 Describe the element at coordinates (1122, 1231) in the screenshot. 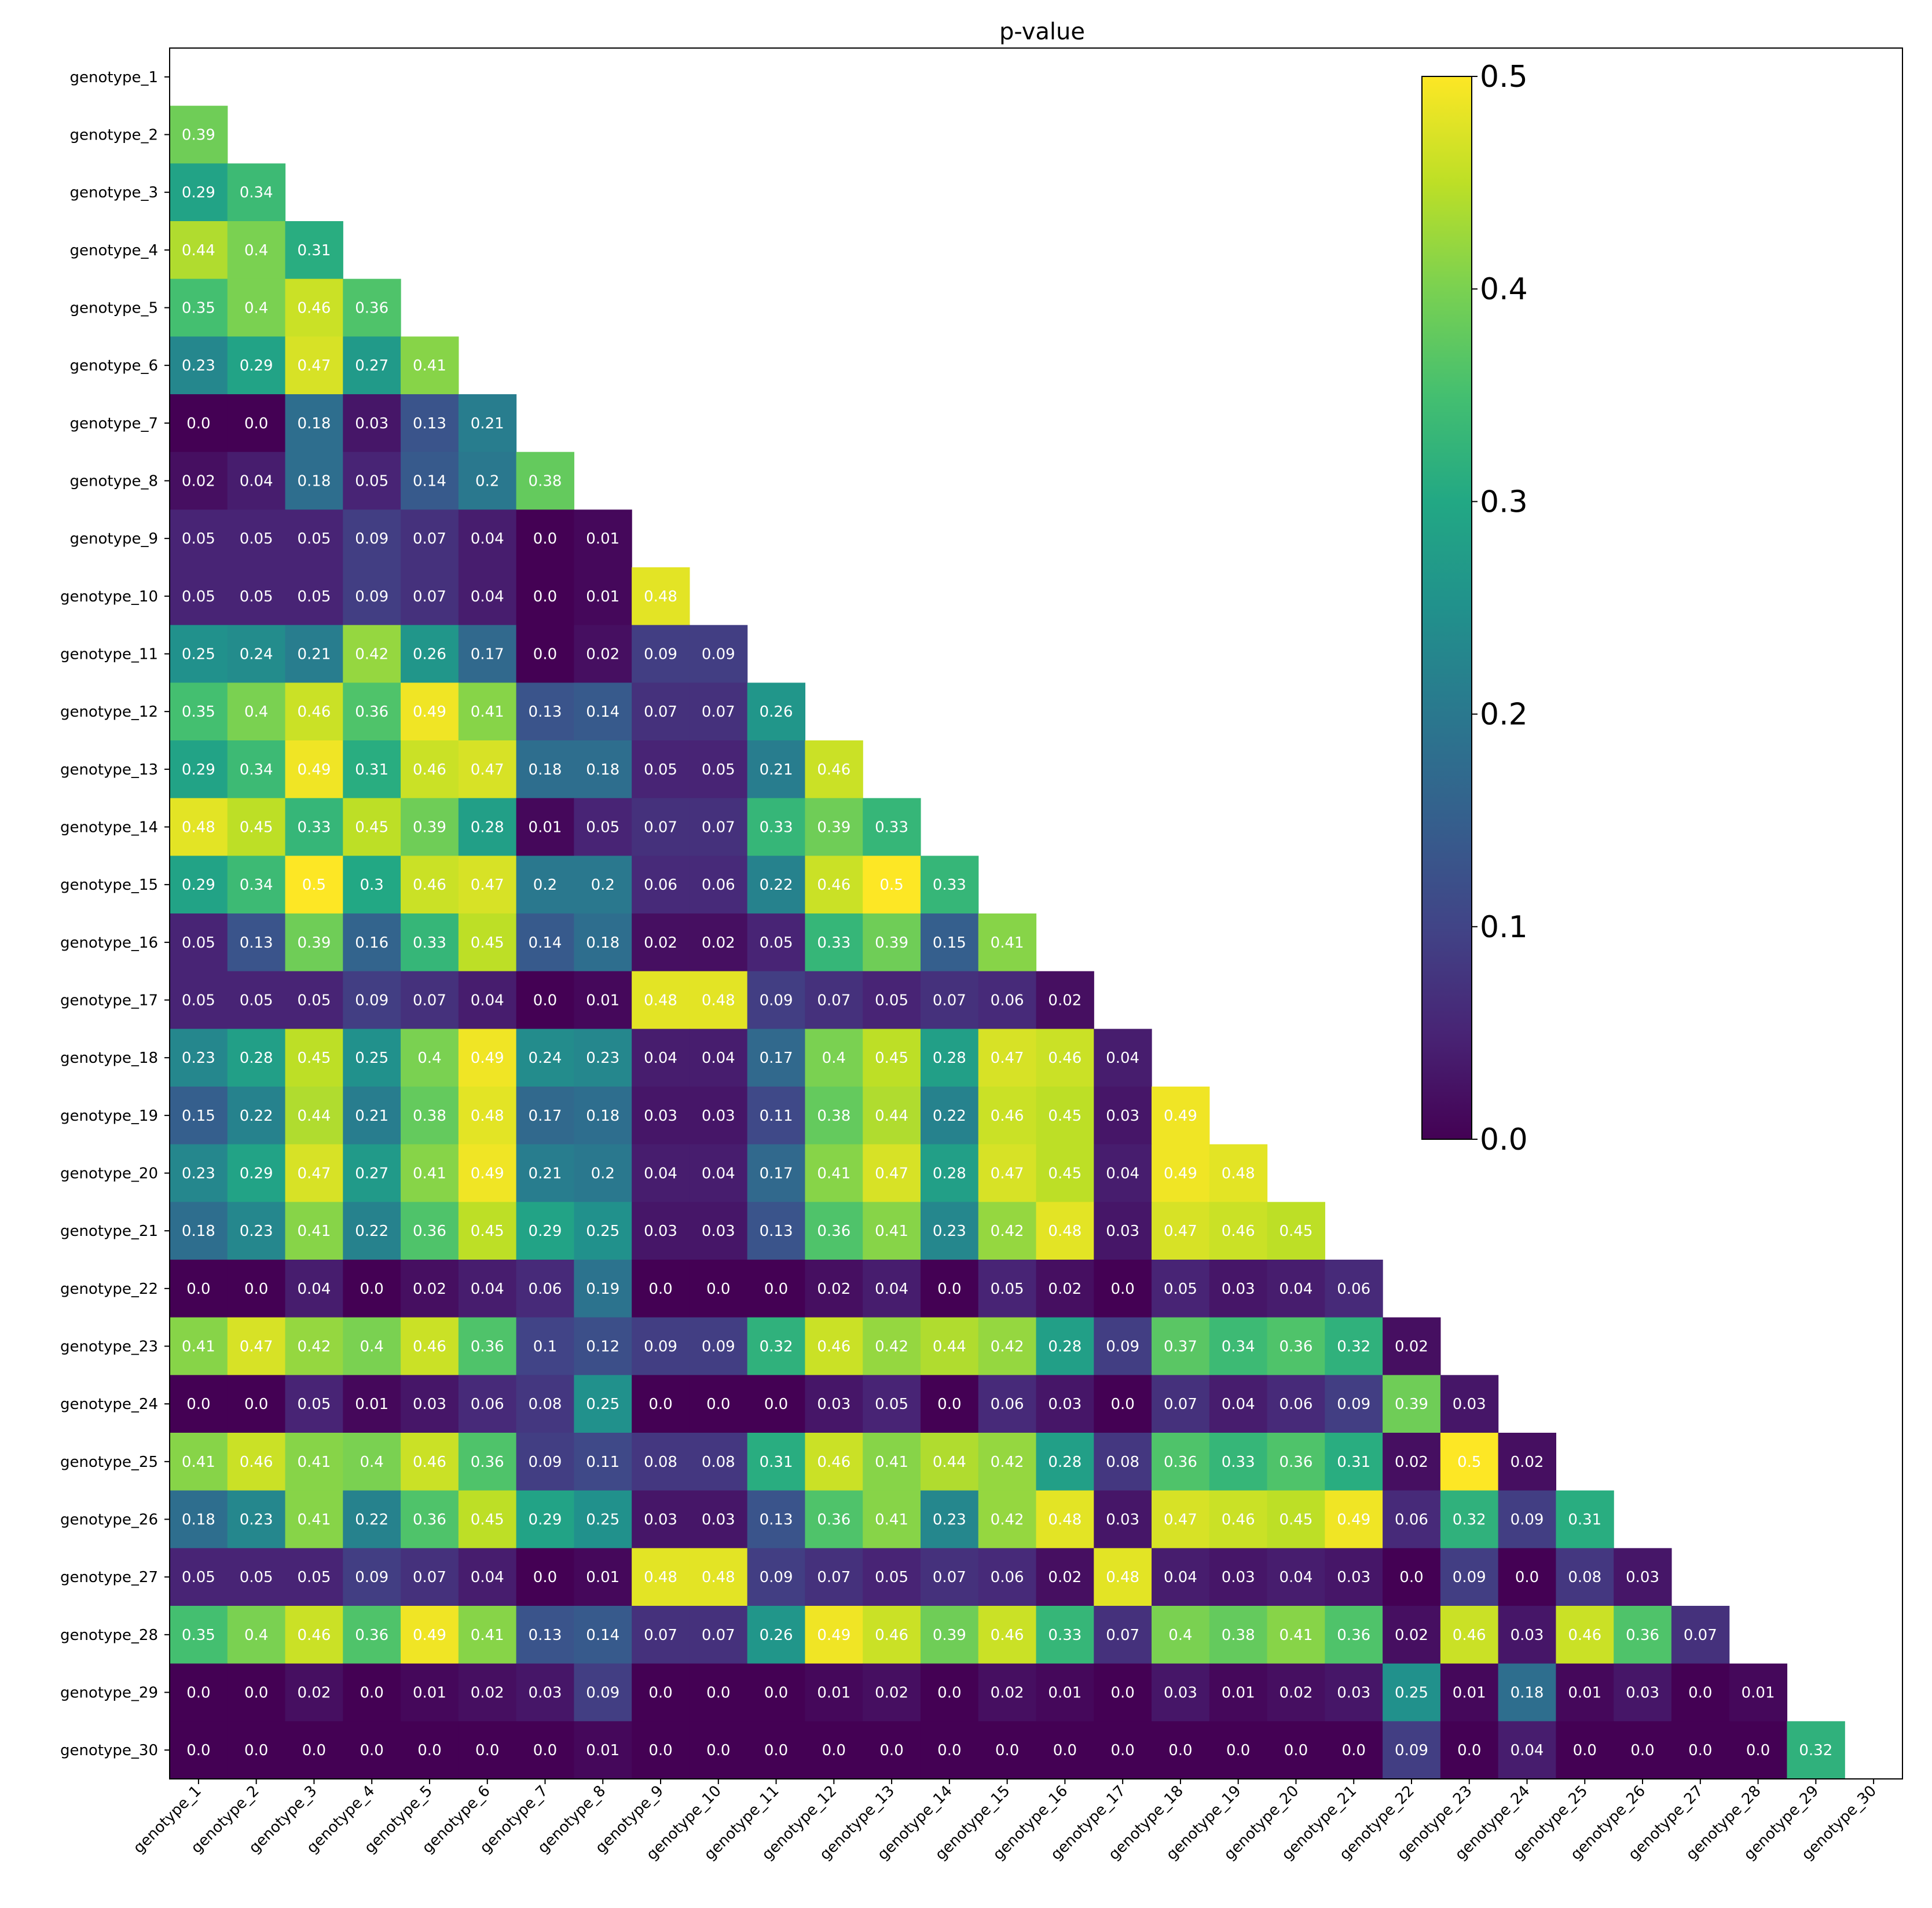

I see `heatmap-cell-value: 0.03` at that location.